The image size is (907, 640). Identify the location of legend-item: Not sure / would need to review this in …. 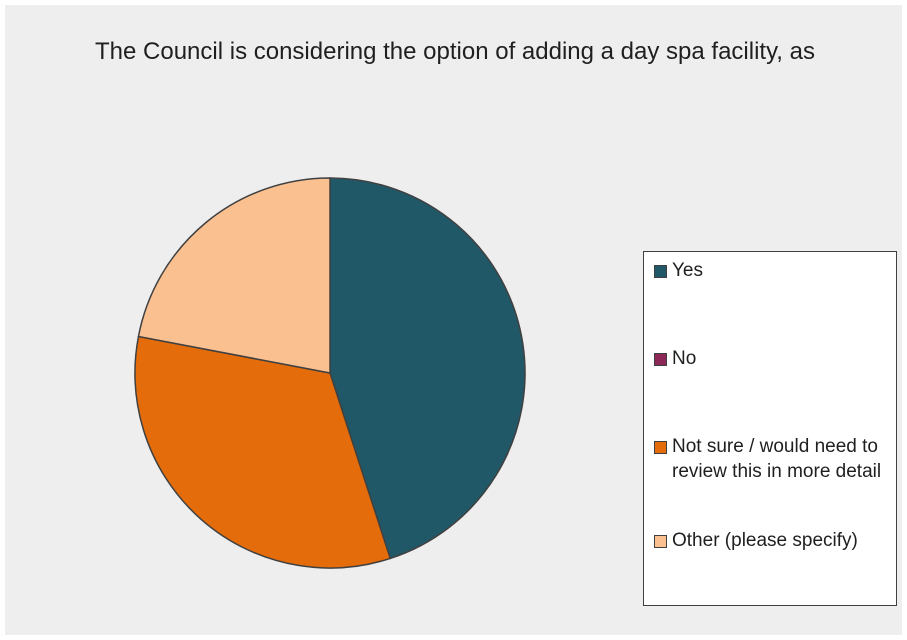
(773, 459).